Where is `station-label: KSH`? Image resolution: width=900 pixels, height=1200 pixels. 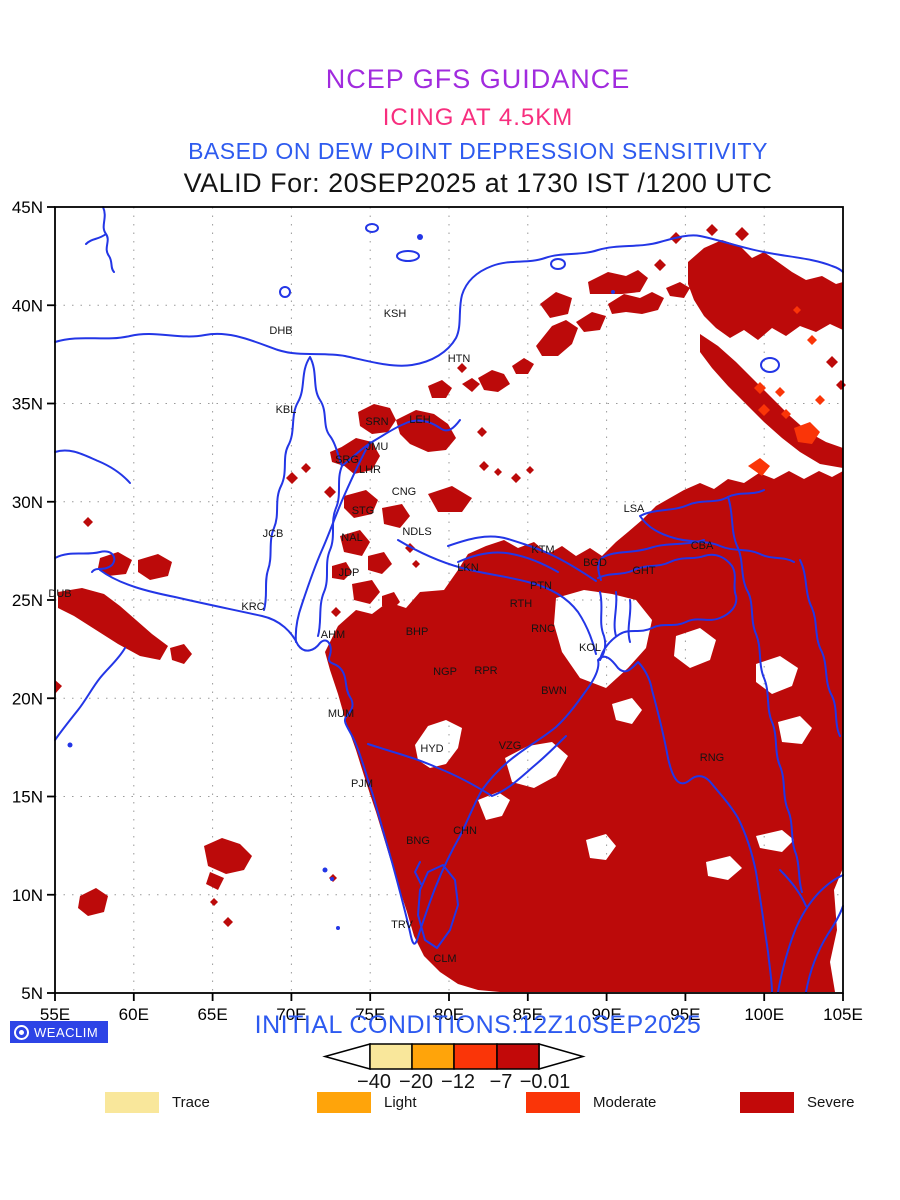 station-label: KSH is located at coordinates (395, 314).